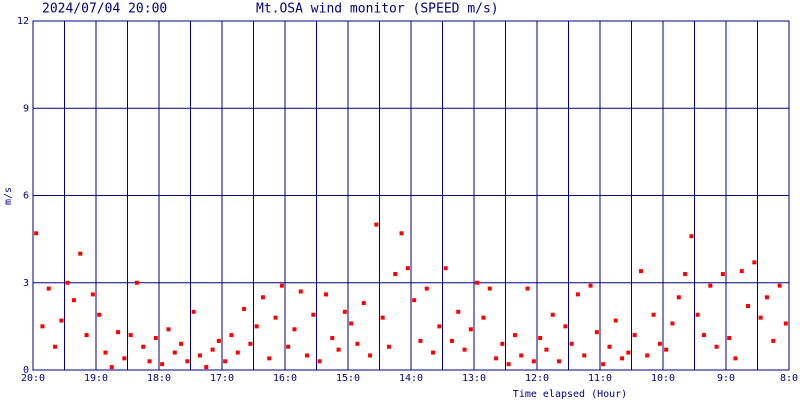 The width and height of the screenshot is (800, 400). Describe the element at coordinates (726, 378) in the screenshot. I see `x-tick-label: 9:0` at that location.